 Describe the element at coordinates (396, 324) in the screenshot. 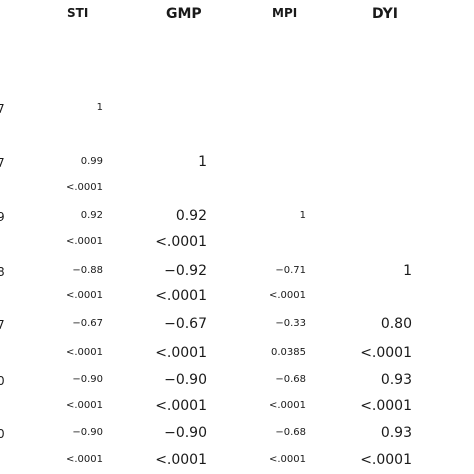

I see `cell-dyi: 0.80` at that location.